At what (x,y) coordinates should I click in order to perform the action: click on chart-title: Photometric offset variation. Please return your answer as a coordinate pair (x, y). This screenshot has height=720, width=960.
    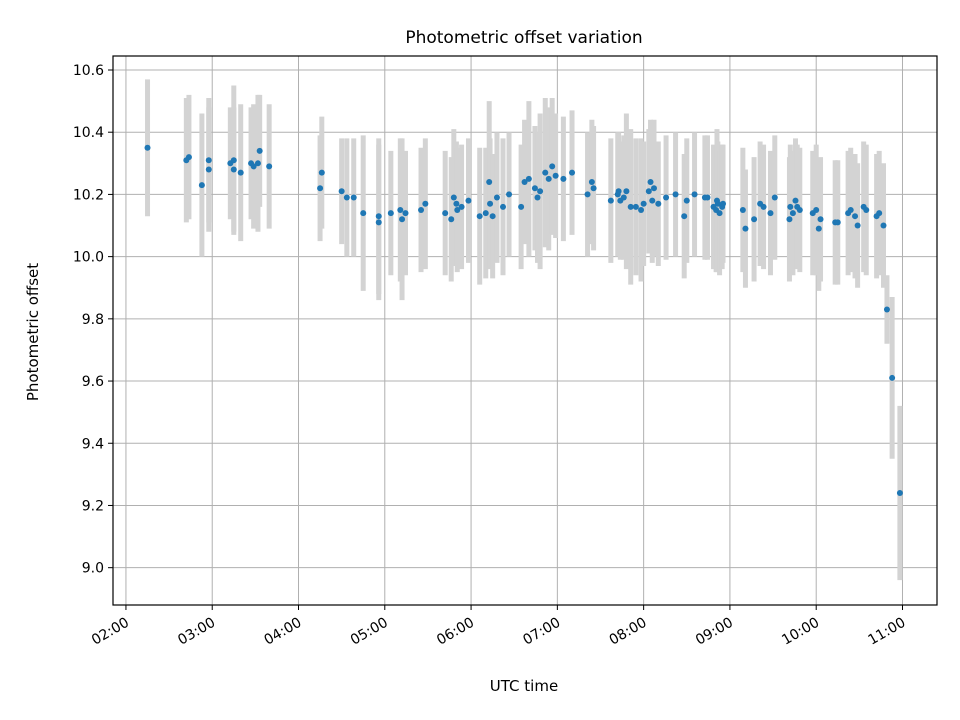
    Looking at the image, I should click on (523, 38).